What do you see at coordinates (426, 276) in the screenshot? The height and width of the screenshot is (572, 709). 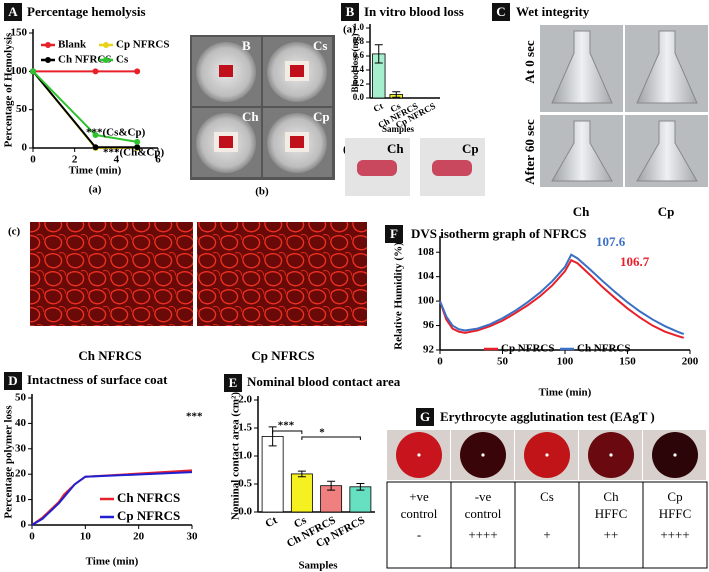 I see `y-tick-label: 104` at bounding box center [426, 276].